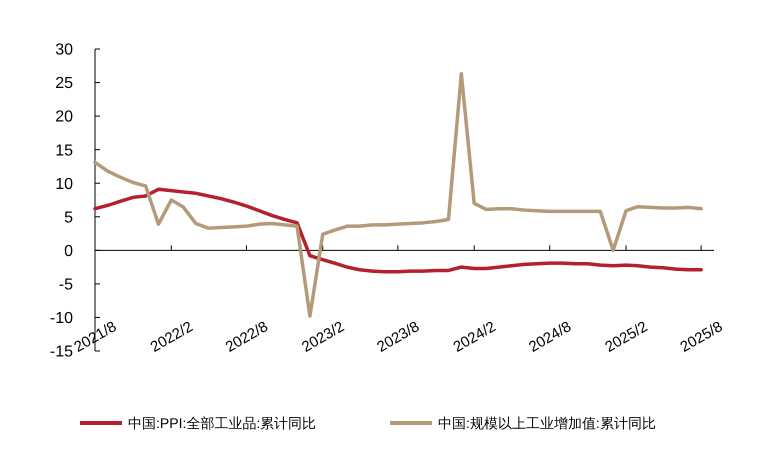 This screenshot has height=450, width=759. What do you see at coordinates (64, 184) in the screenshot?
I see `y-tick-label: 10` at bounding box center [64, 184].